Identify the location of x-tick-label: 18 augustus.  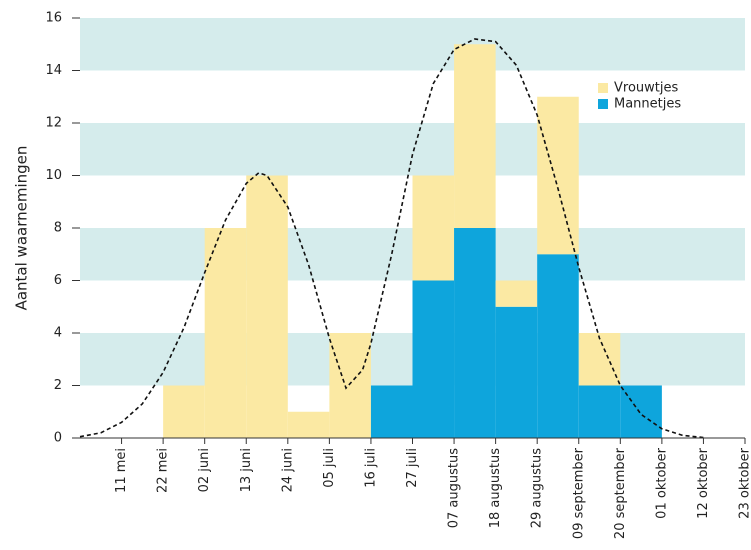
(495, 488).